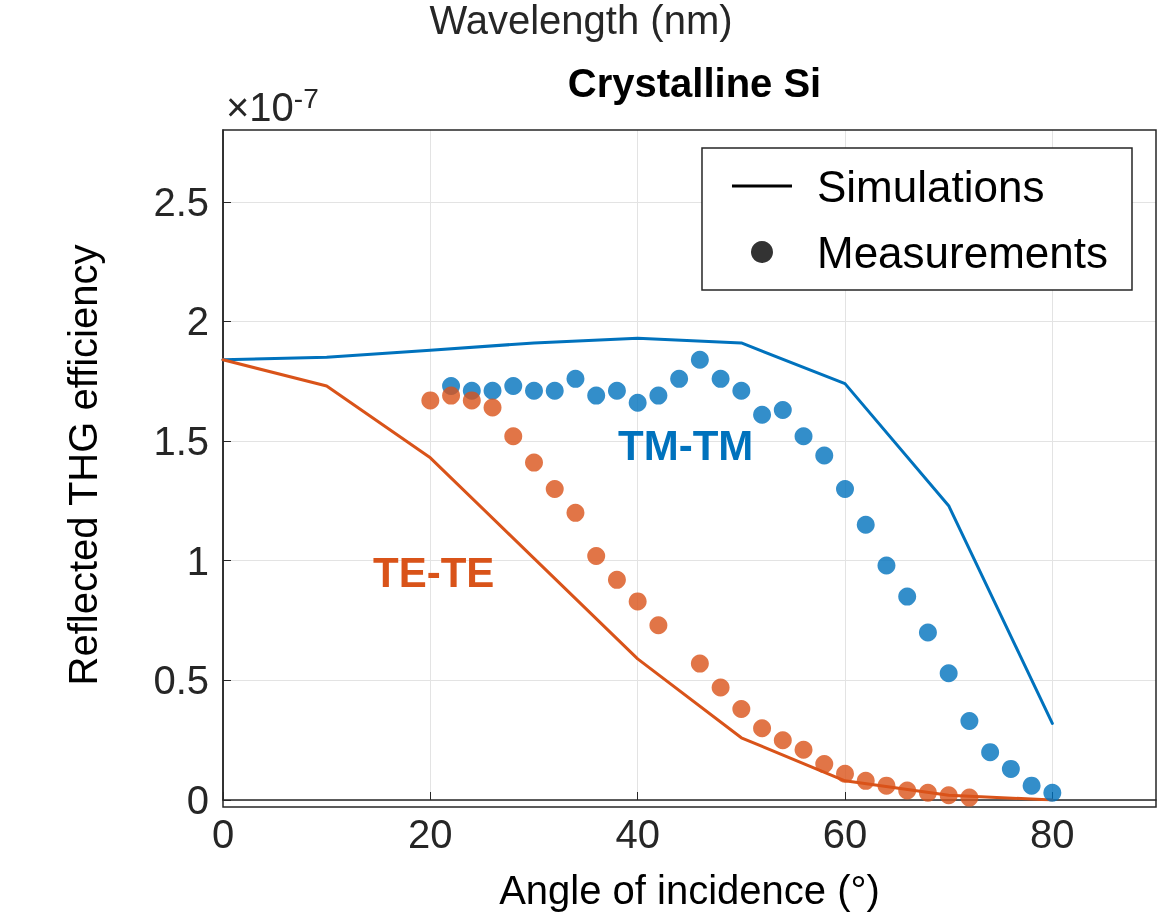 This screenshot has width=1162, height=915. Describe the element at coordinates (430, 834) in the screenshot. I see `x-tick-label: 20` at that location.